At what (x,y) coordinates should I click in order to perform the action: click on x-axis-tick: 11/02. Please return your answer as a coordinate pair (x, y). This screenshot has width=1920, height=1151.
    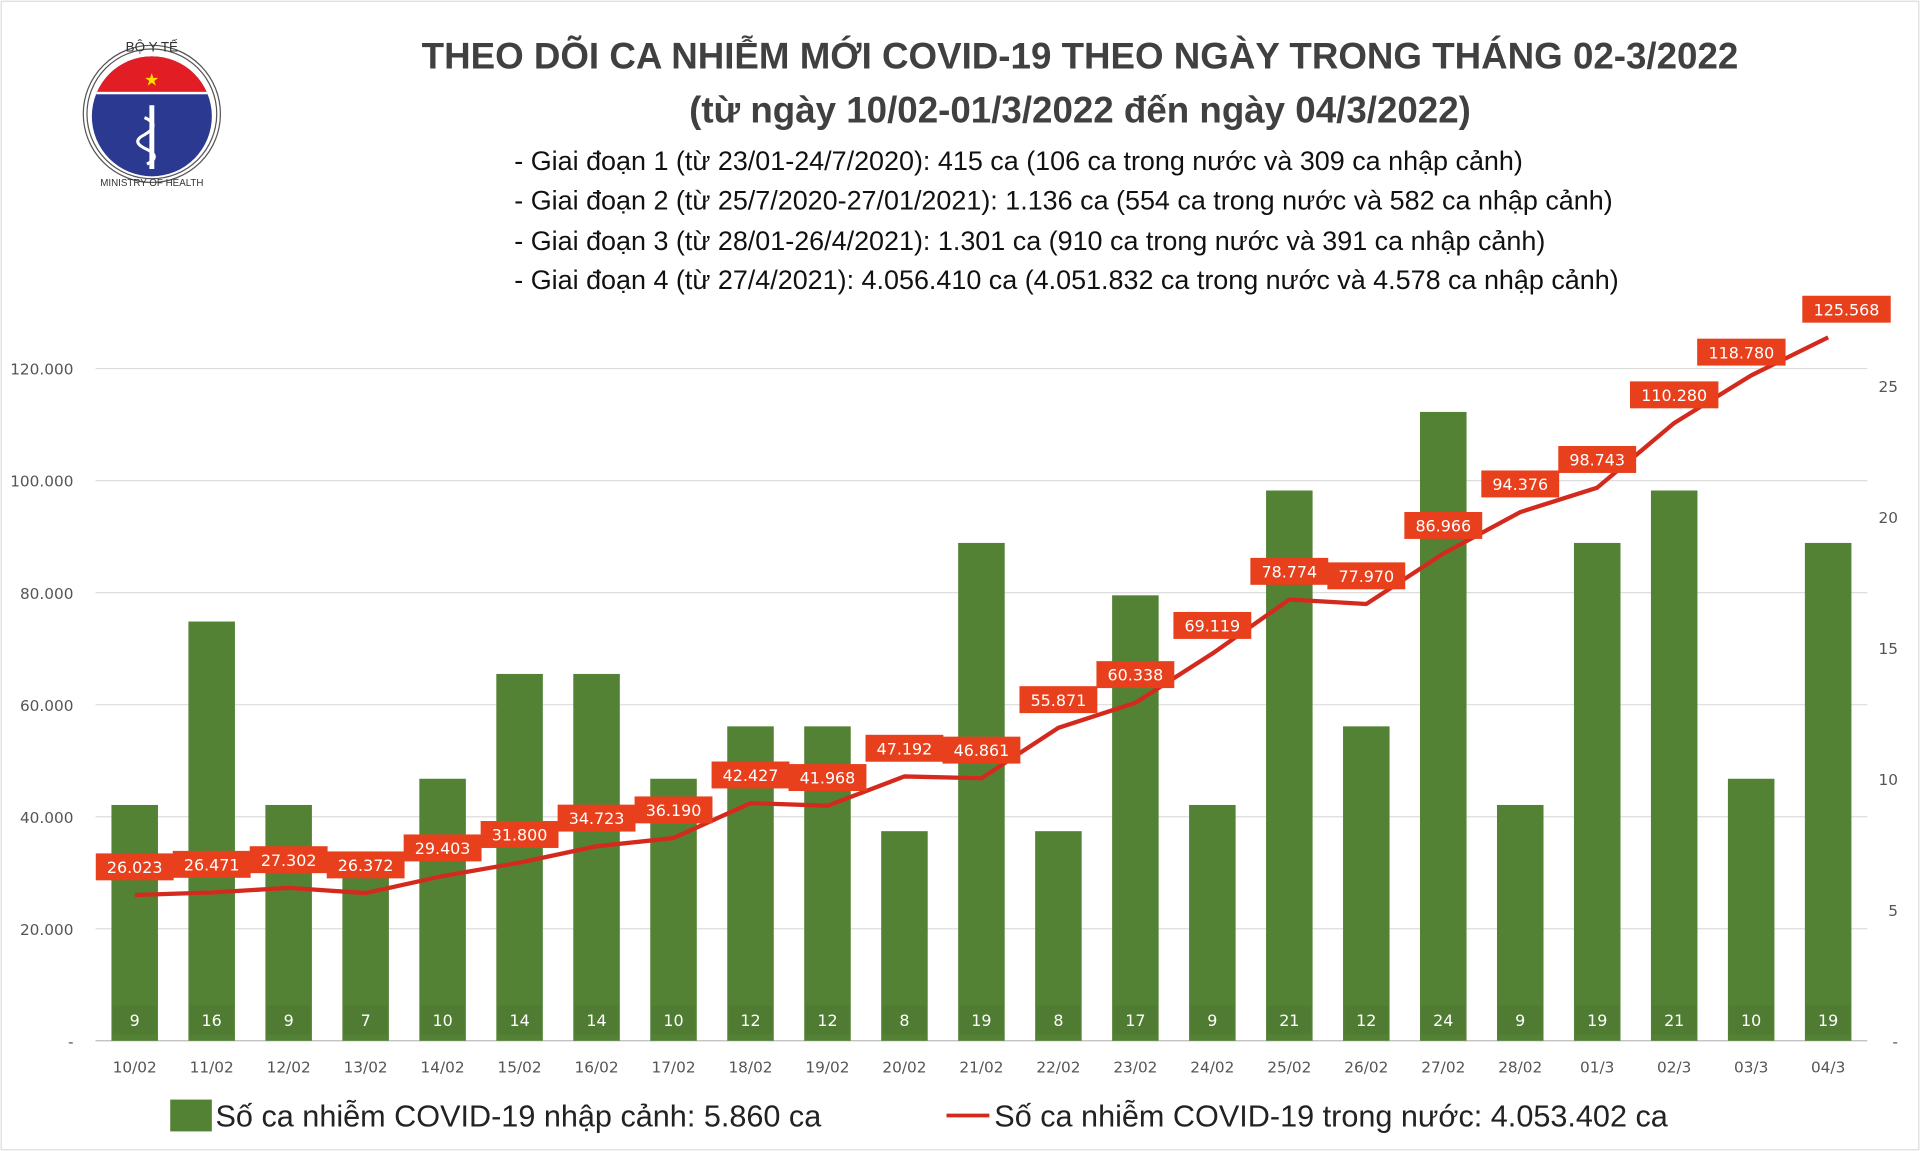
    Looking at the image, I should click on (212, 1068).